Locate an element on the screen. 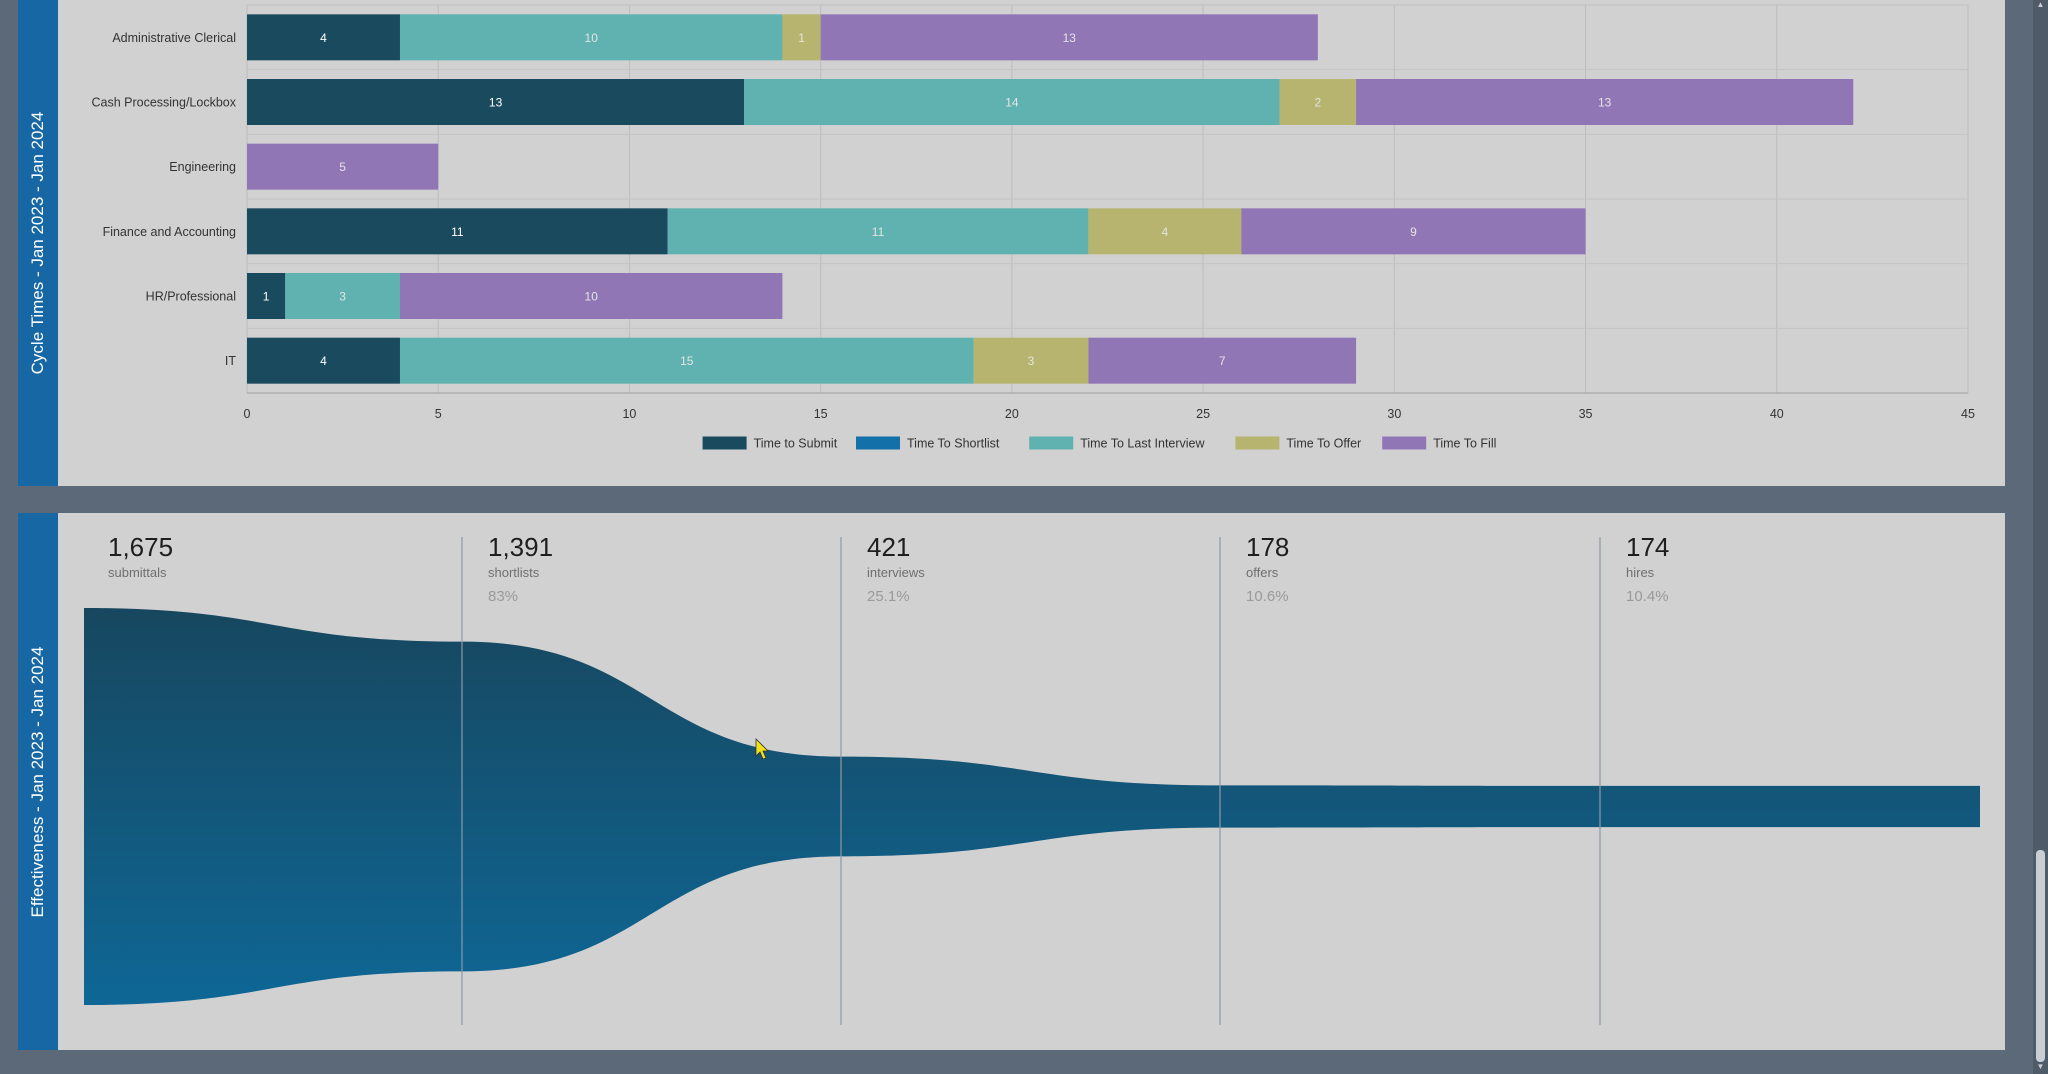 This screenshot has width=2048, height=1074. stage-label: shortlists is located at coordinates (514, 572).